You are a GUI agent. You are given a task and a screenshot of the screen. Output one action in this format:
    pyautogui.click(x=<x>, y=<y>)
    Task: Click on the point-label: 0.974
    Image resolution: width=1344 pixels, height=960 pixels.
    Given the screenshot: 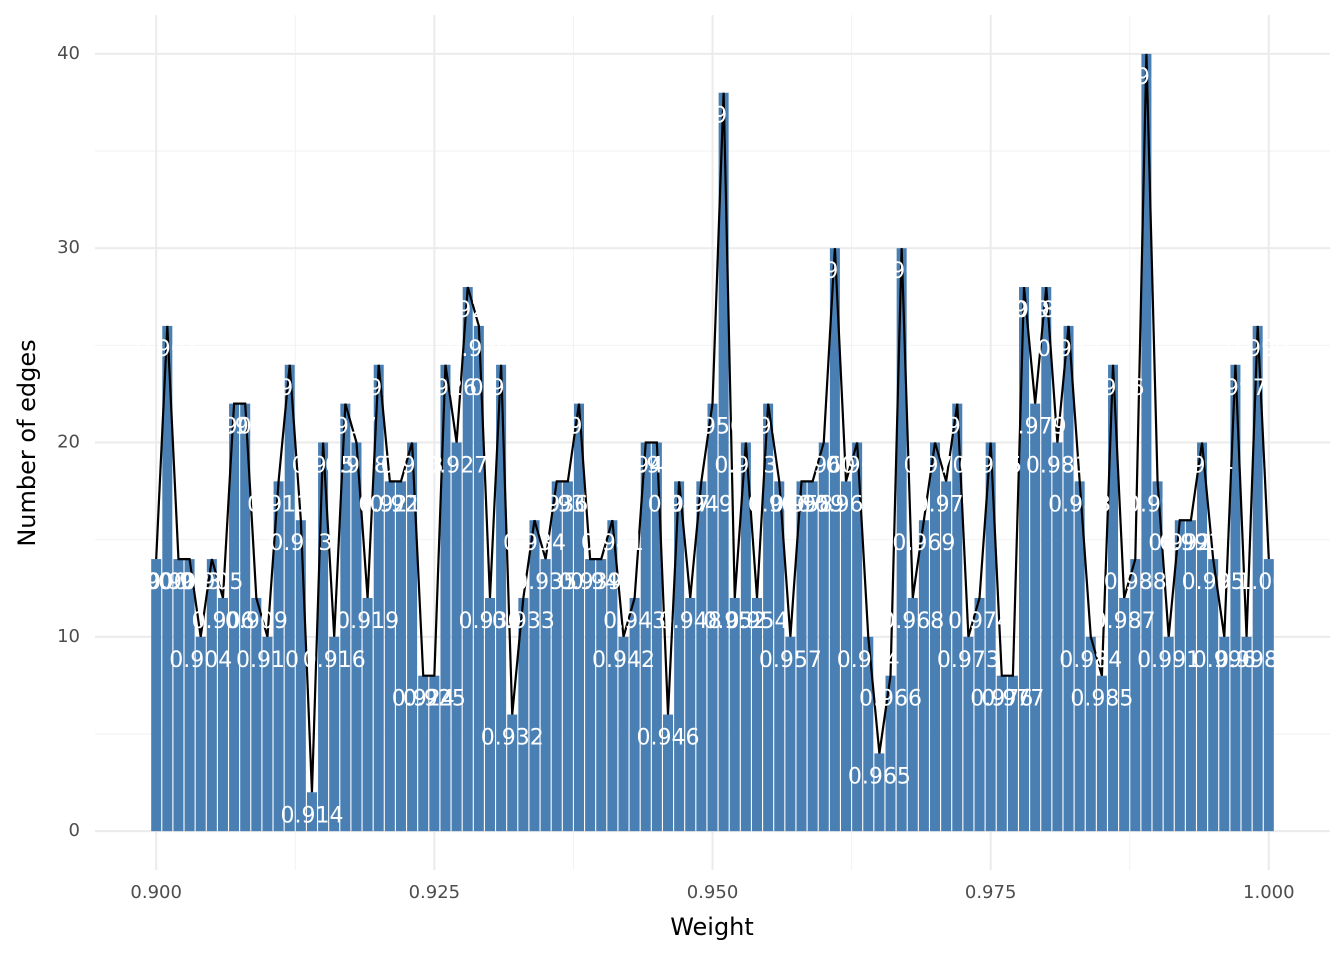 What is the action you would take?
    pyautogui.click(x=979, y=621)
    